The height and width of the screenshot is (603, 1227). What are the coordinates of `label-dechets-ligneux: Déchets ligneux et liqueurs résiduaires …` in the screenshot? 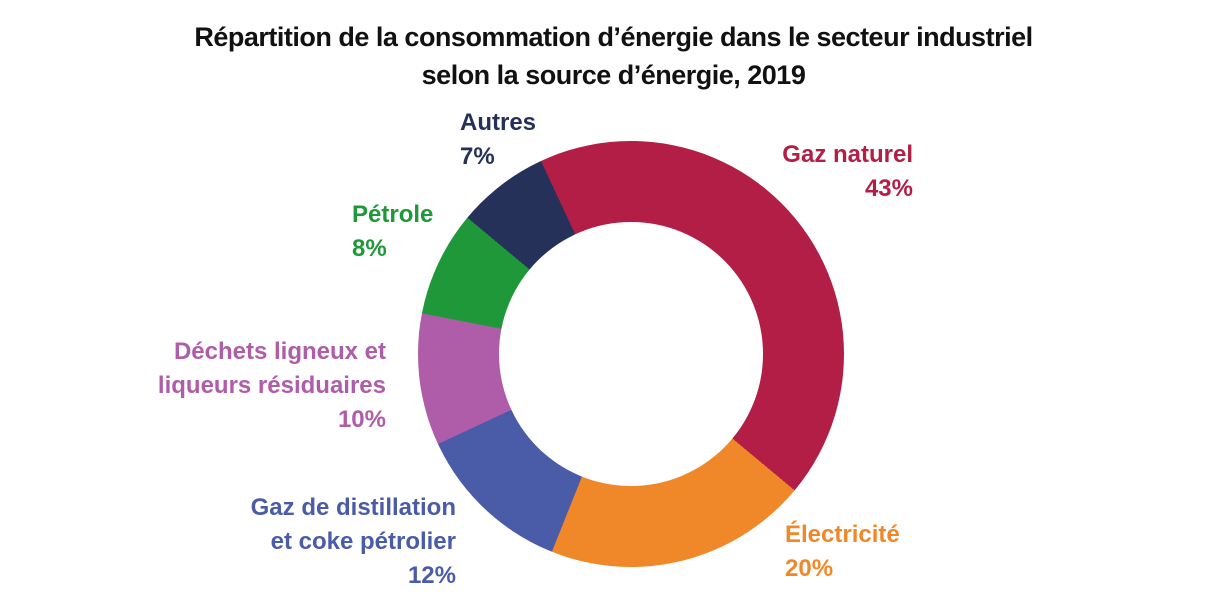 It's located at (272, 386).